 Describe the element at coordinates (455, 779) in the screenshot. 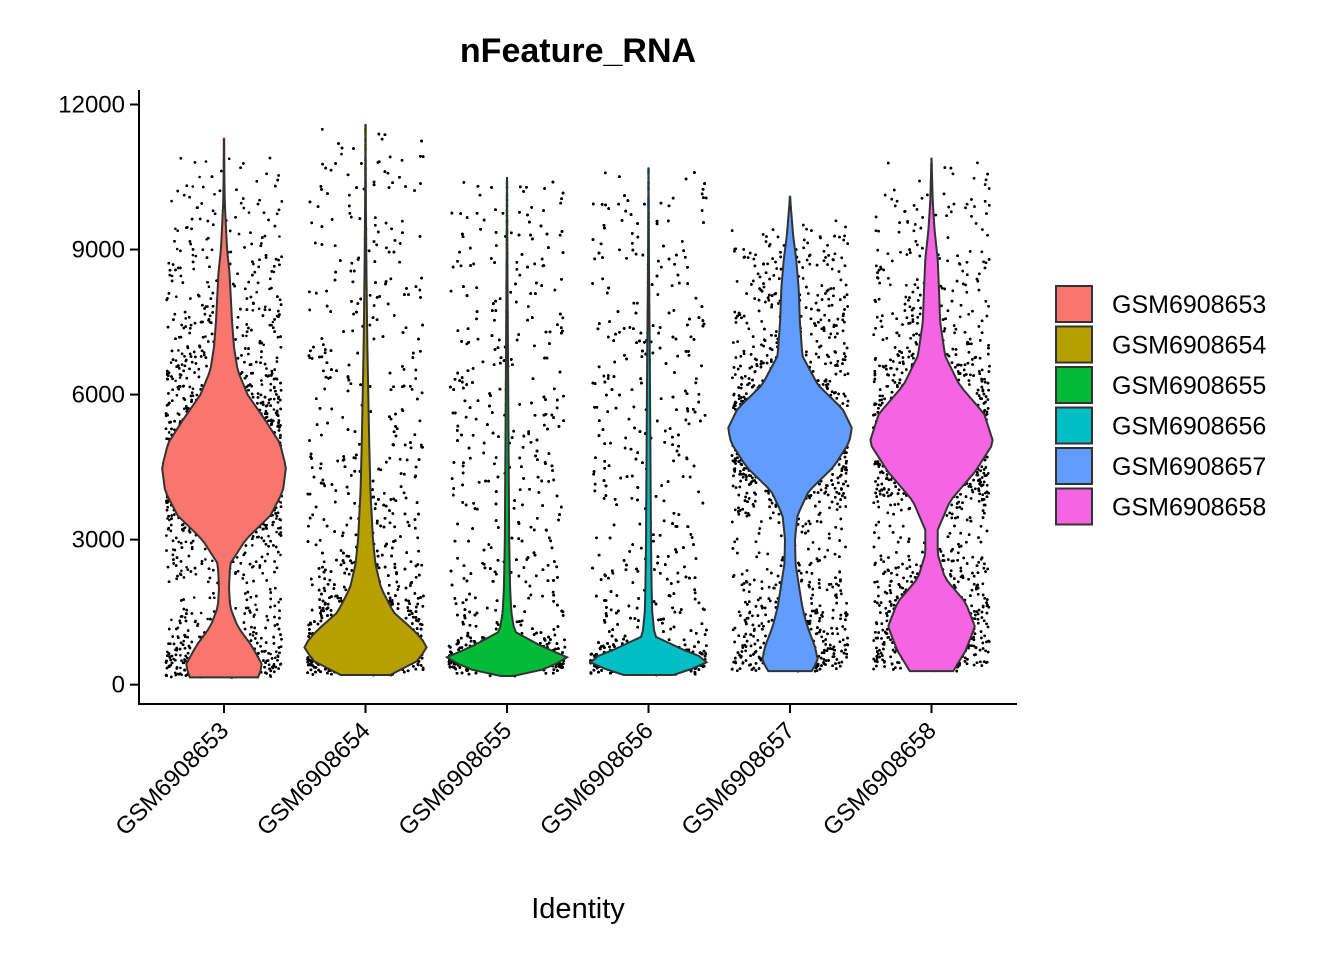

I see `x-tick-label-GSM6908655: GSM6908655` at that location.